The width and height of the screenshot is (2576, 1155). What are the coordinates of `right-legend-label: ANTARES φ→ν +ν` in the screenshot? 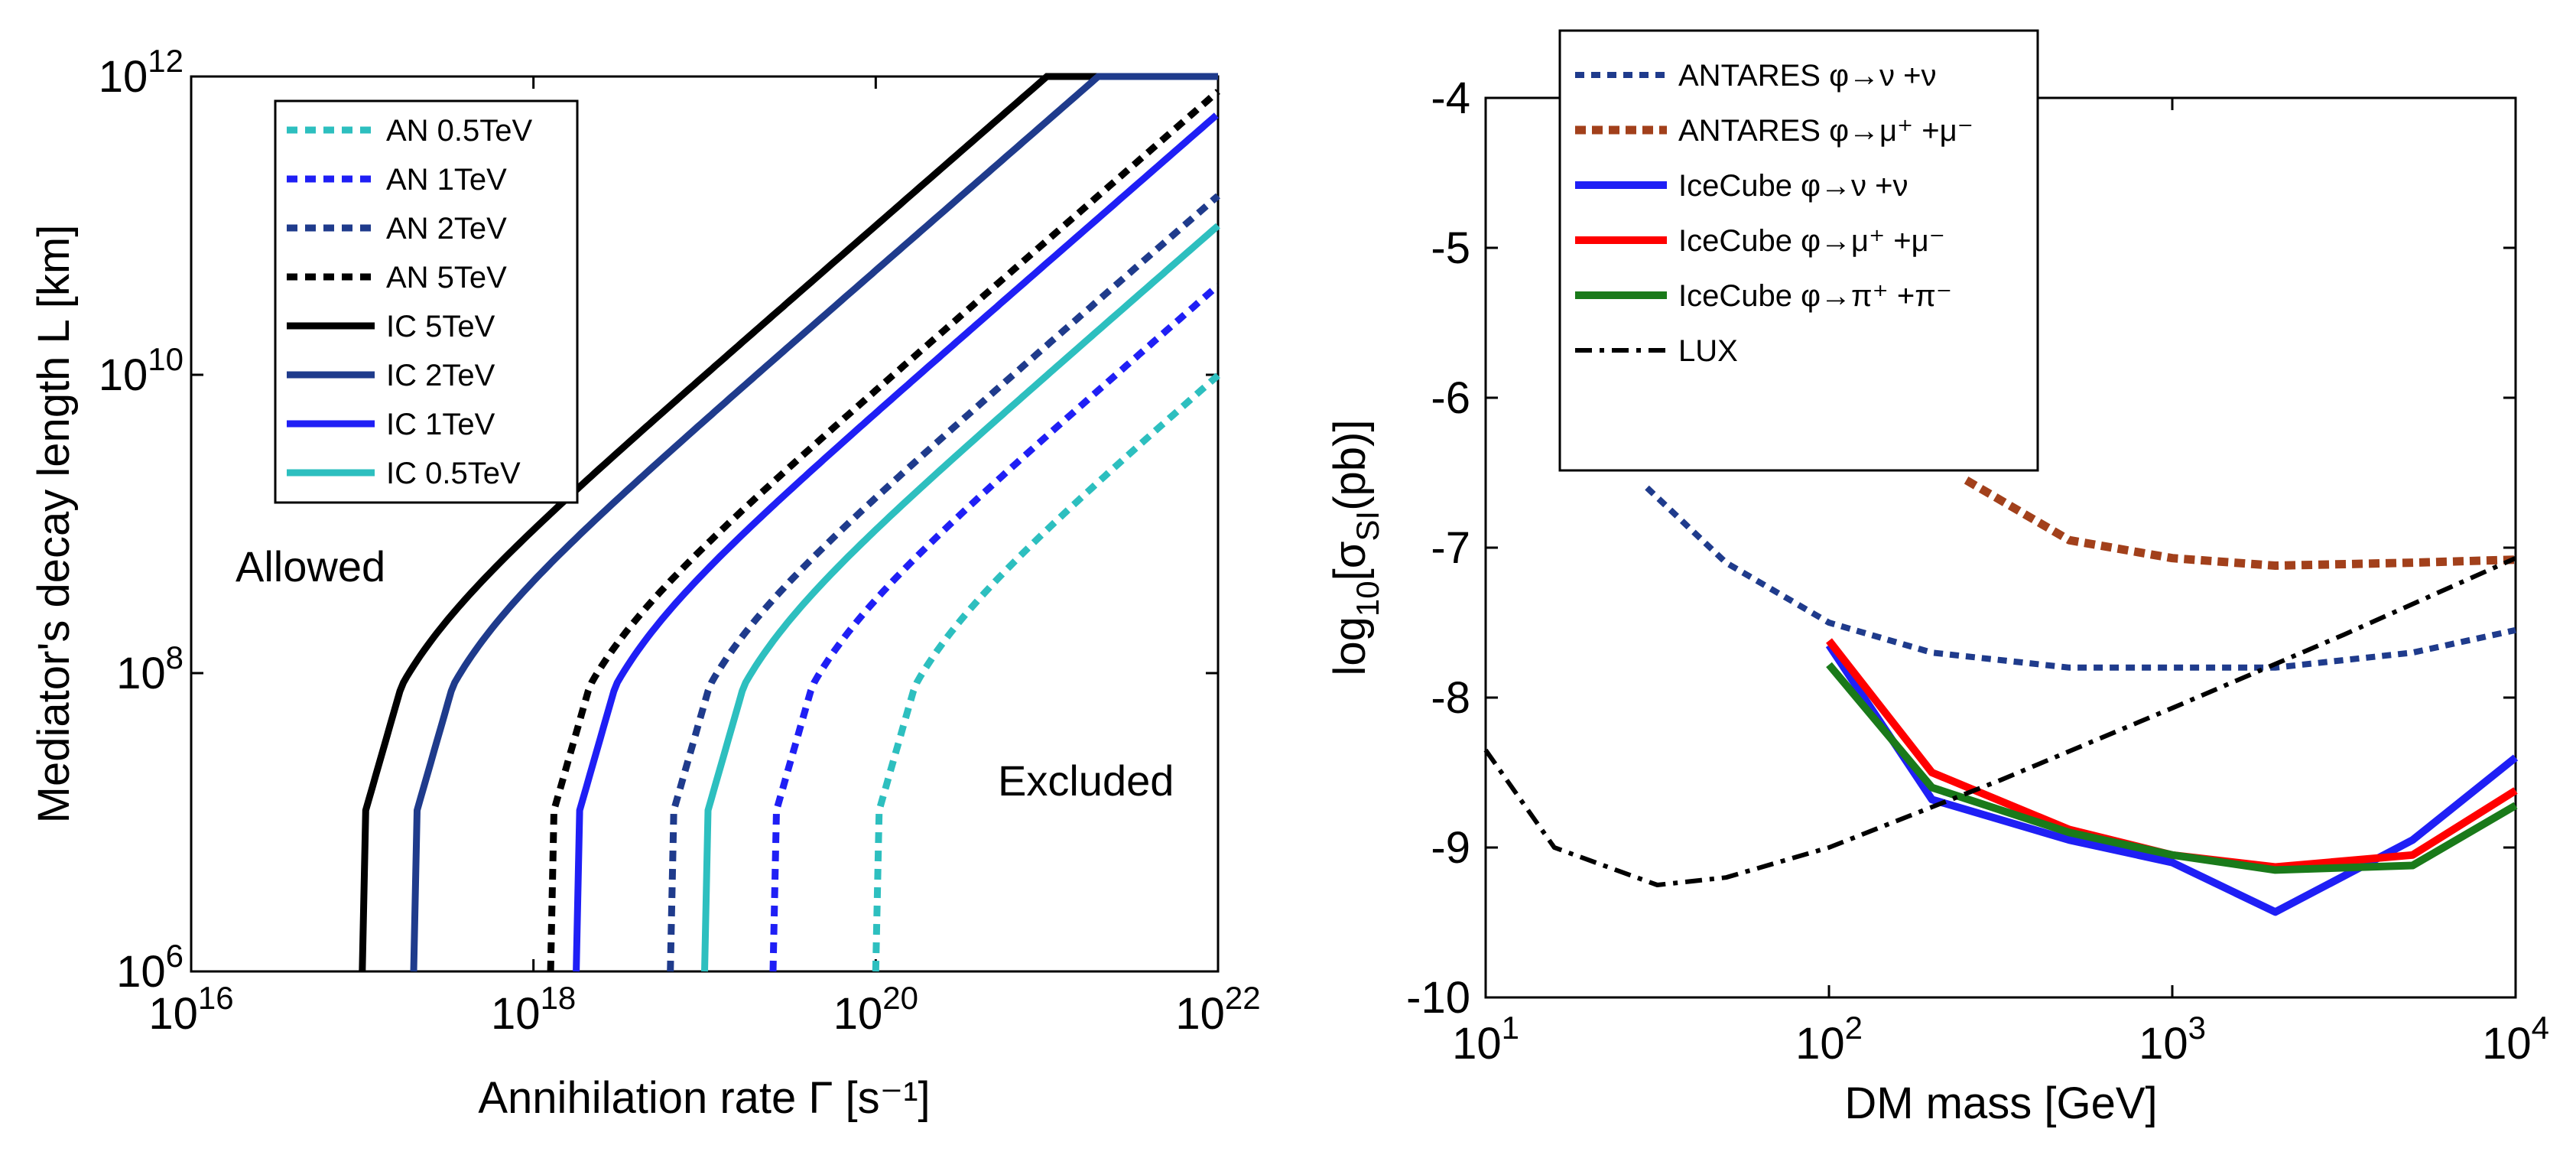 It's located at (1807, 76).